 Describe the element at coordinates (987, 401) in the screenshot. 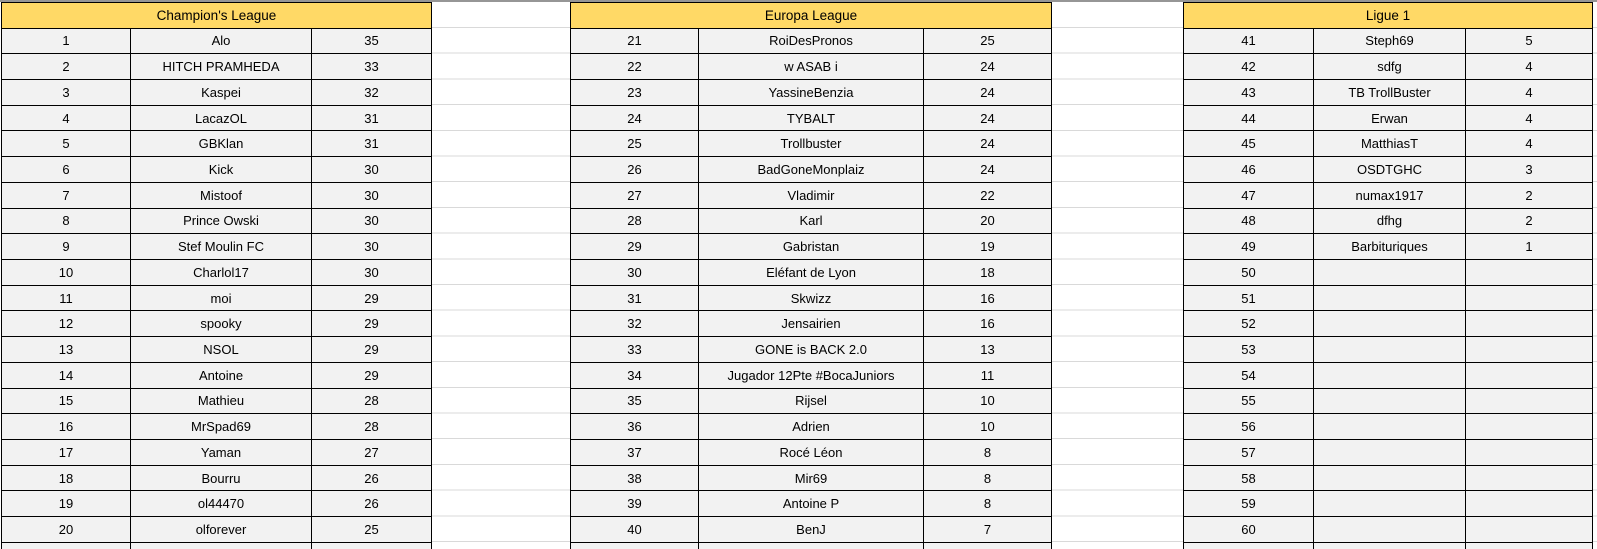

I see `score-cell: 10` at that location.